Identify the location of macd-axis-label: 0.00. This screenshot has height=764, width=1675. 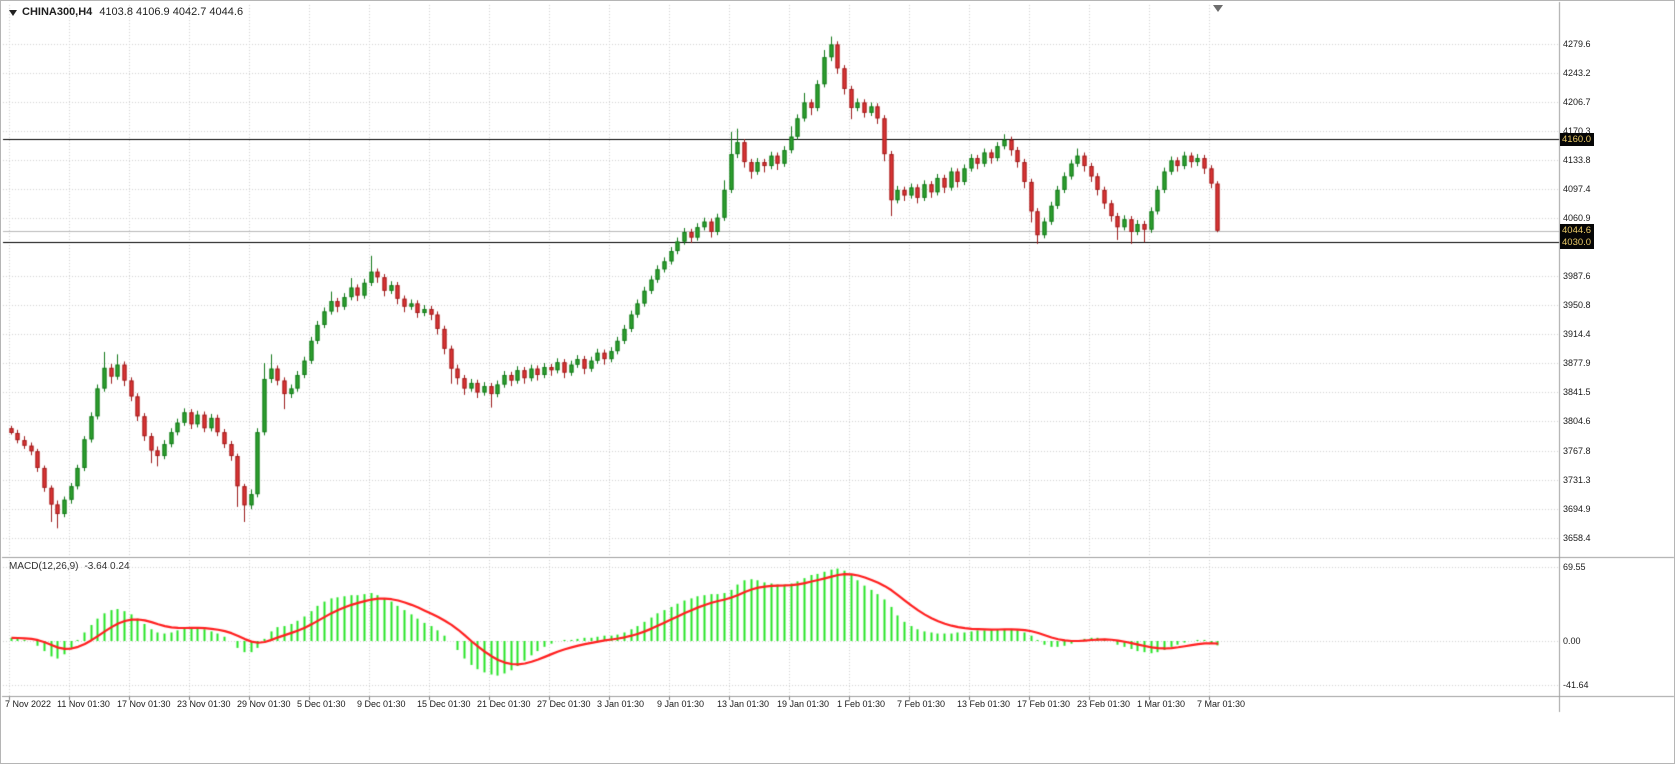
(1572, 641).